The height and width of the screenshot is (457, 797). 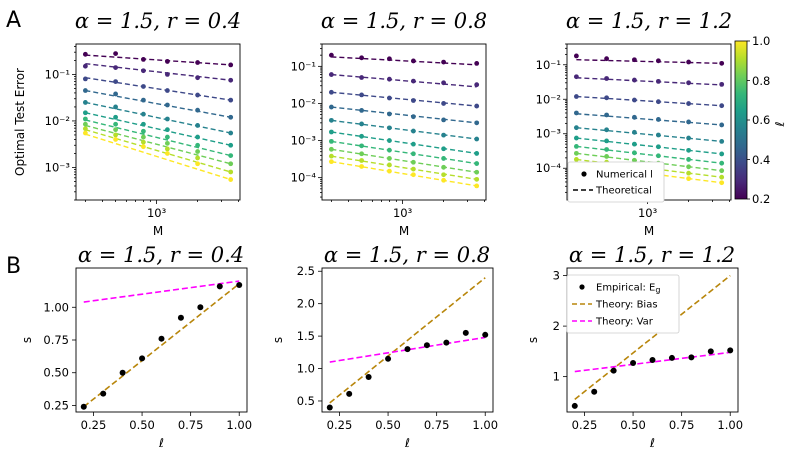 I want to click on y-tick-label: 3, so click(x=556, y=276).